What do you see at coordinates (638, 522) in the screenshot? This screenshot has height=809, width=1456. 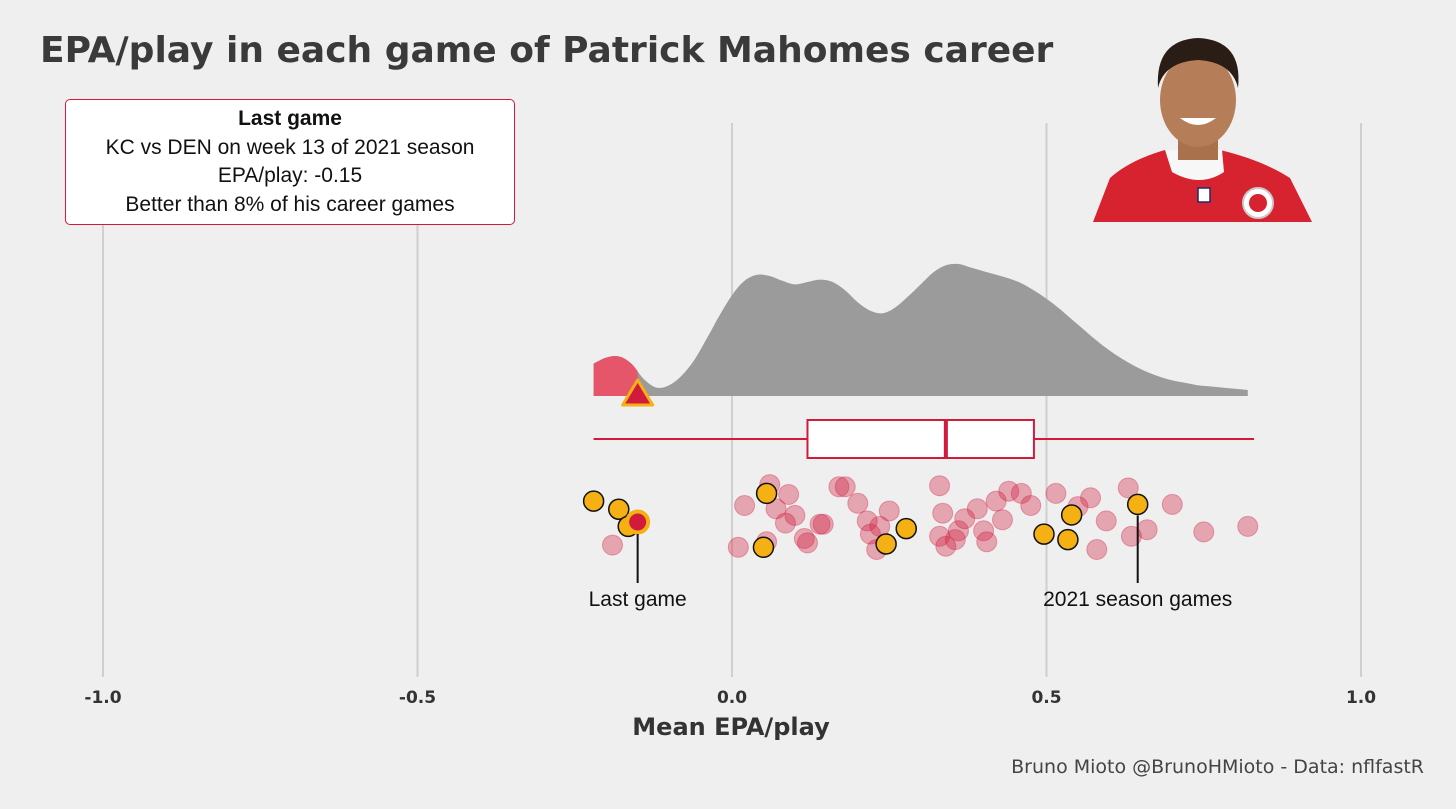 I see `last-game-point` at bounding box center [638, 522].